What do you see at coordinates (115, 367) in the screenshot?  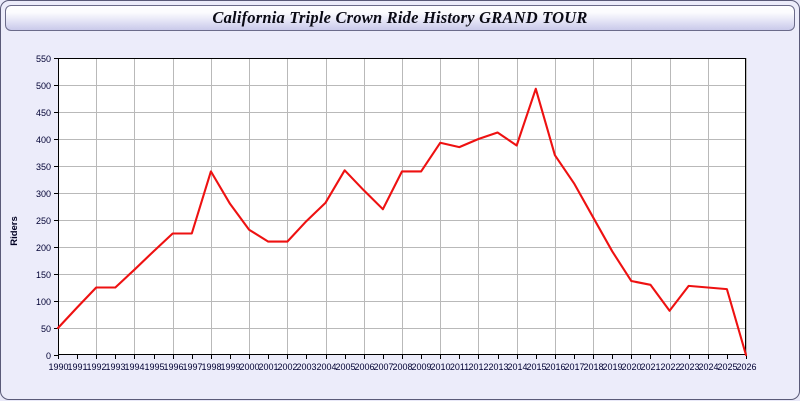 I see `x-tick-label: 1993` at bounding box center [115, 367].